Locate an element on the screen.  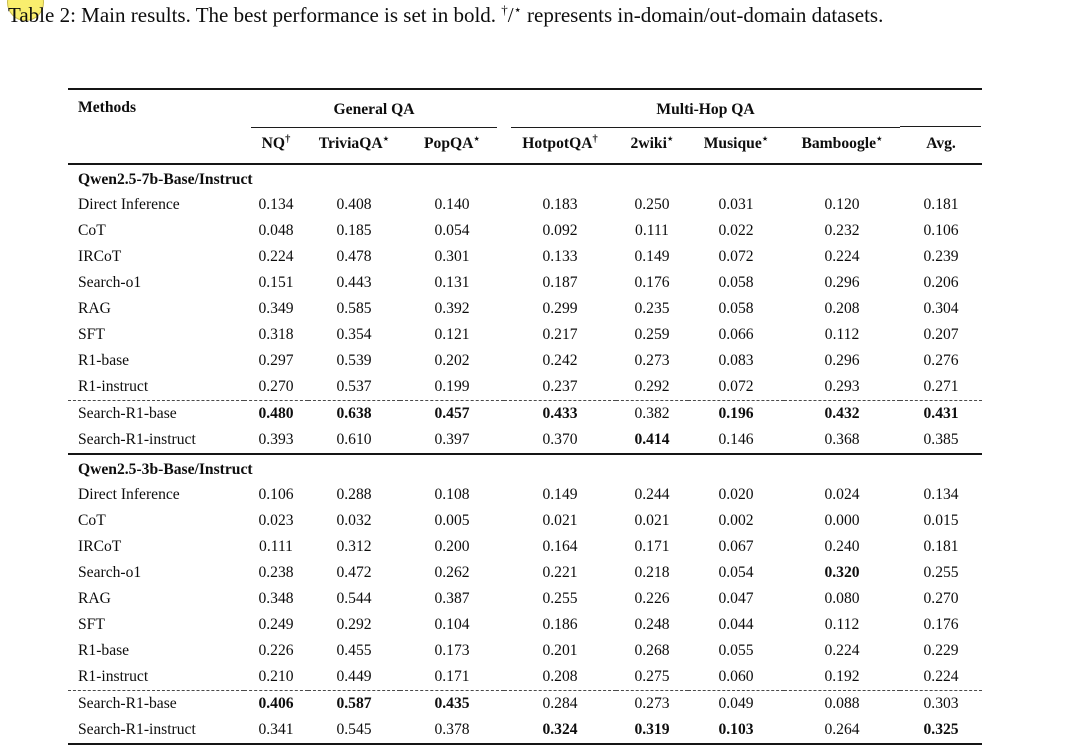
value-cell: 0.259 is located at coordinates (652, 334).